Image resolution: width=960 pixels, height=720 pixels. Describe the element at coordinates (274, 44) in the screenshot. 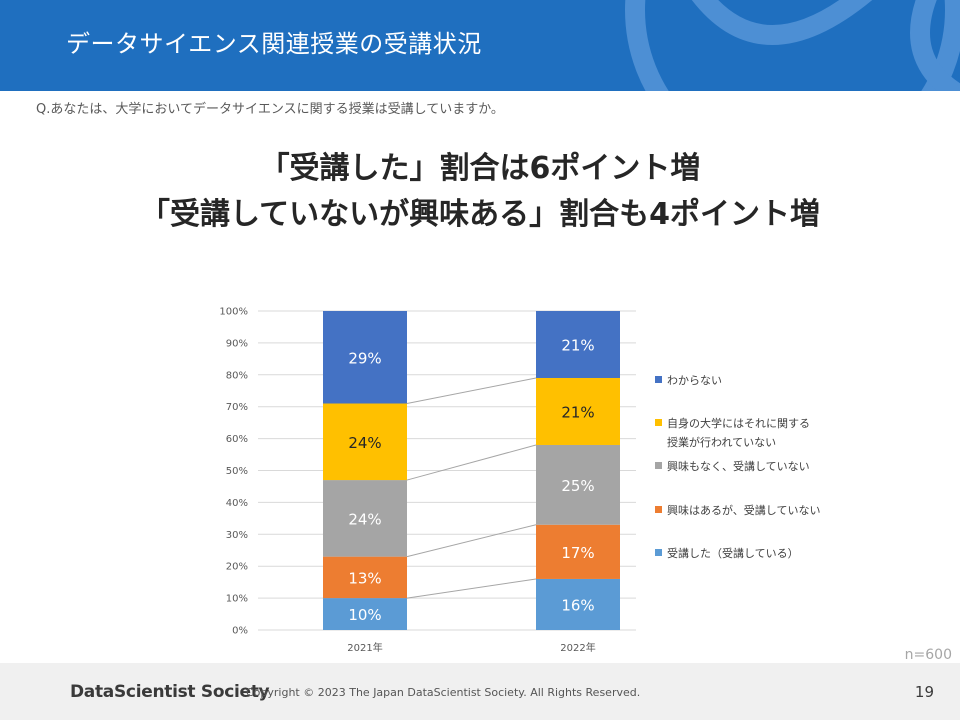

I see `slide-title: データサイエンス関連授業の受講状況` at that location.